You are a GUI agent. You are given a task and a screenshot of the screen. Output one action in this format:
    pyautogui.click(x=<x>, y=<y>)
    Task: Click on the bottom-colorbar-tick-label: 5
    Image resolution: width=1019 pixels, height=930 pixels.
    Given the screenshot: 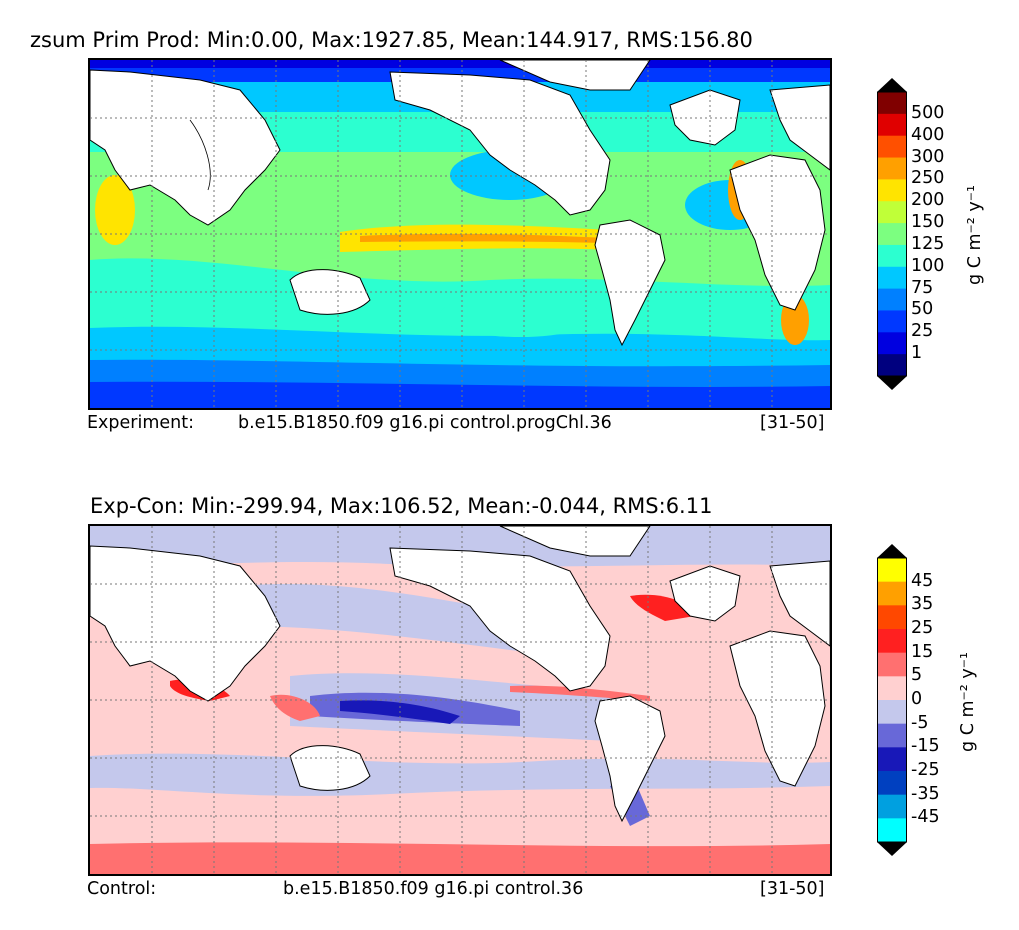 What is the action you would take?
    pyautogui.click(x=917, y=675)
    